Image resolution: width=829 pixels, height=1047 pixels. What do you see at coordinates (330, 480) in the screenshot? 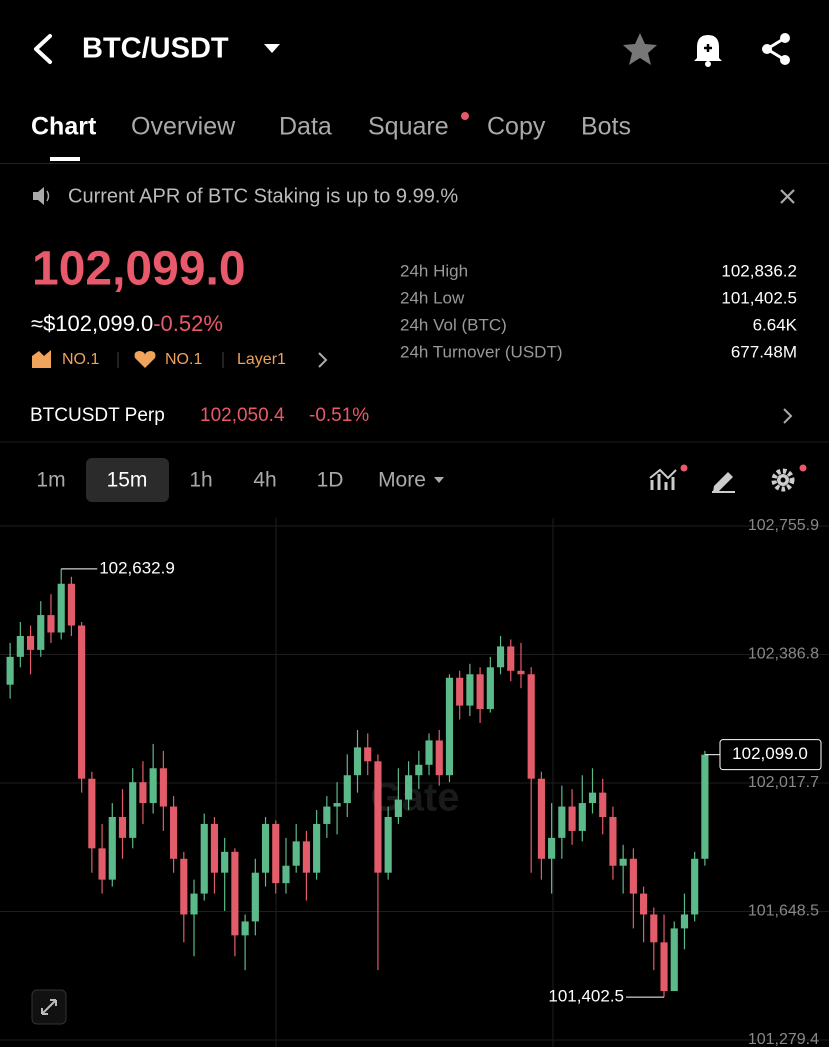
I see `timeframe: 1D` at bounding box center [330, 480].